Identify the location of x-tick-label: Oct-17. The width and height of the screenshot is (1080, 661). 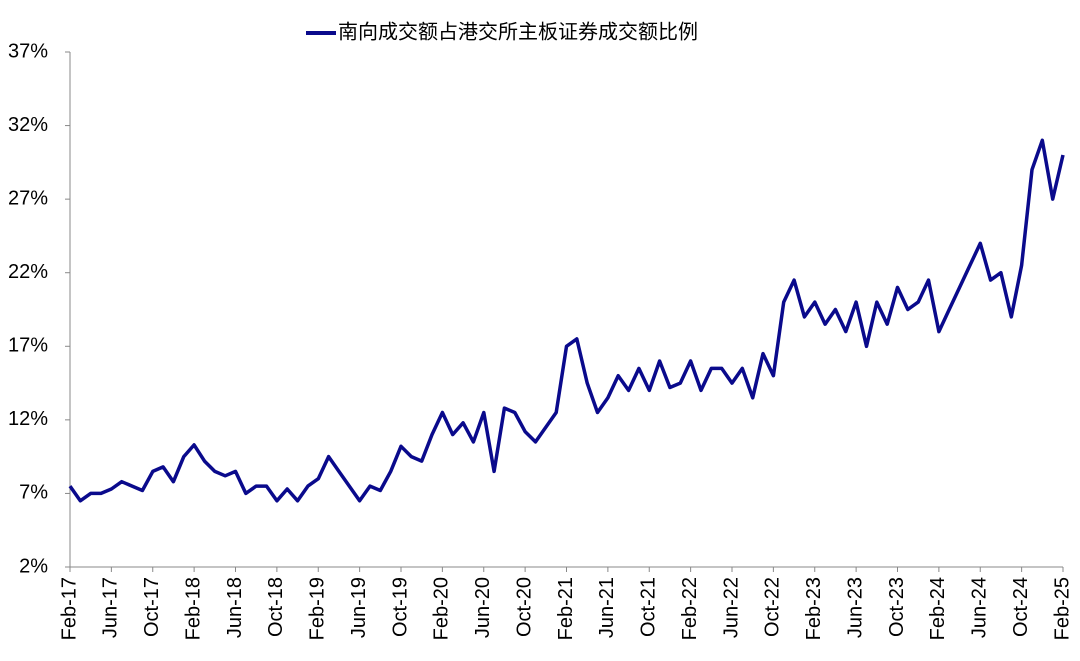
(152, 607).